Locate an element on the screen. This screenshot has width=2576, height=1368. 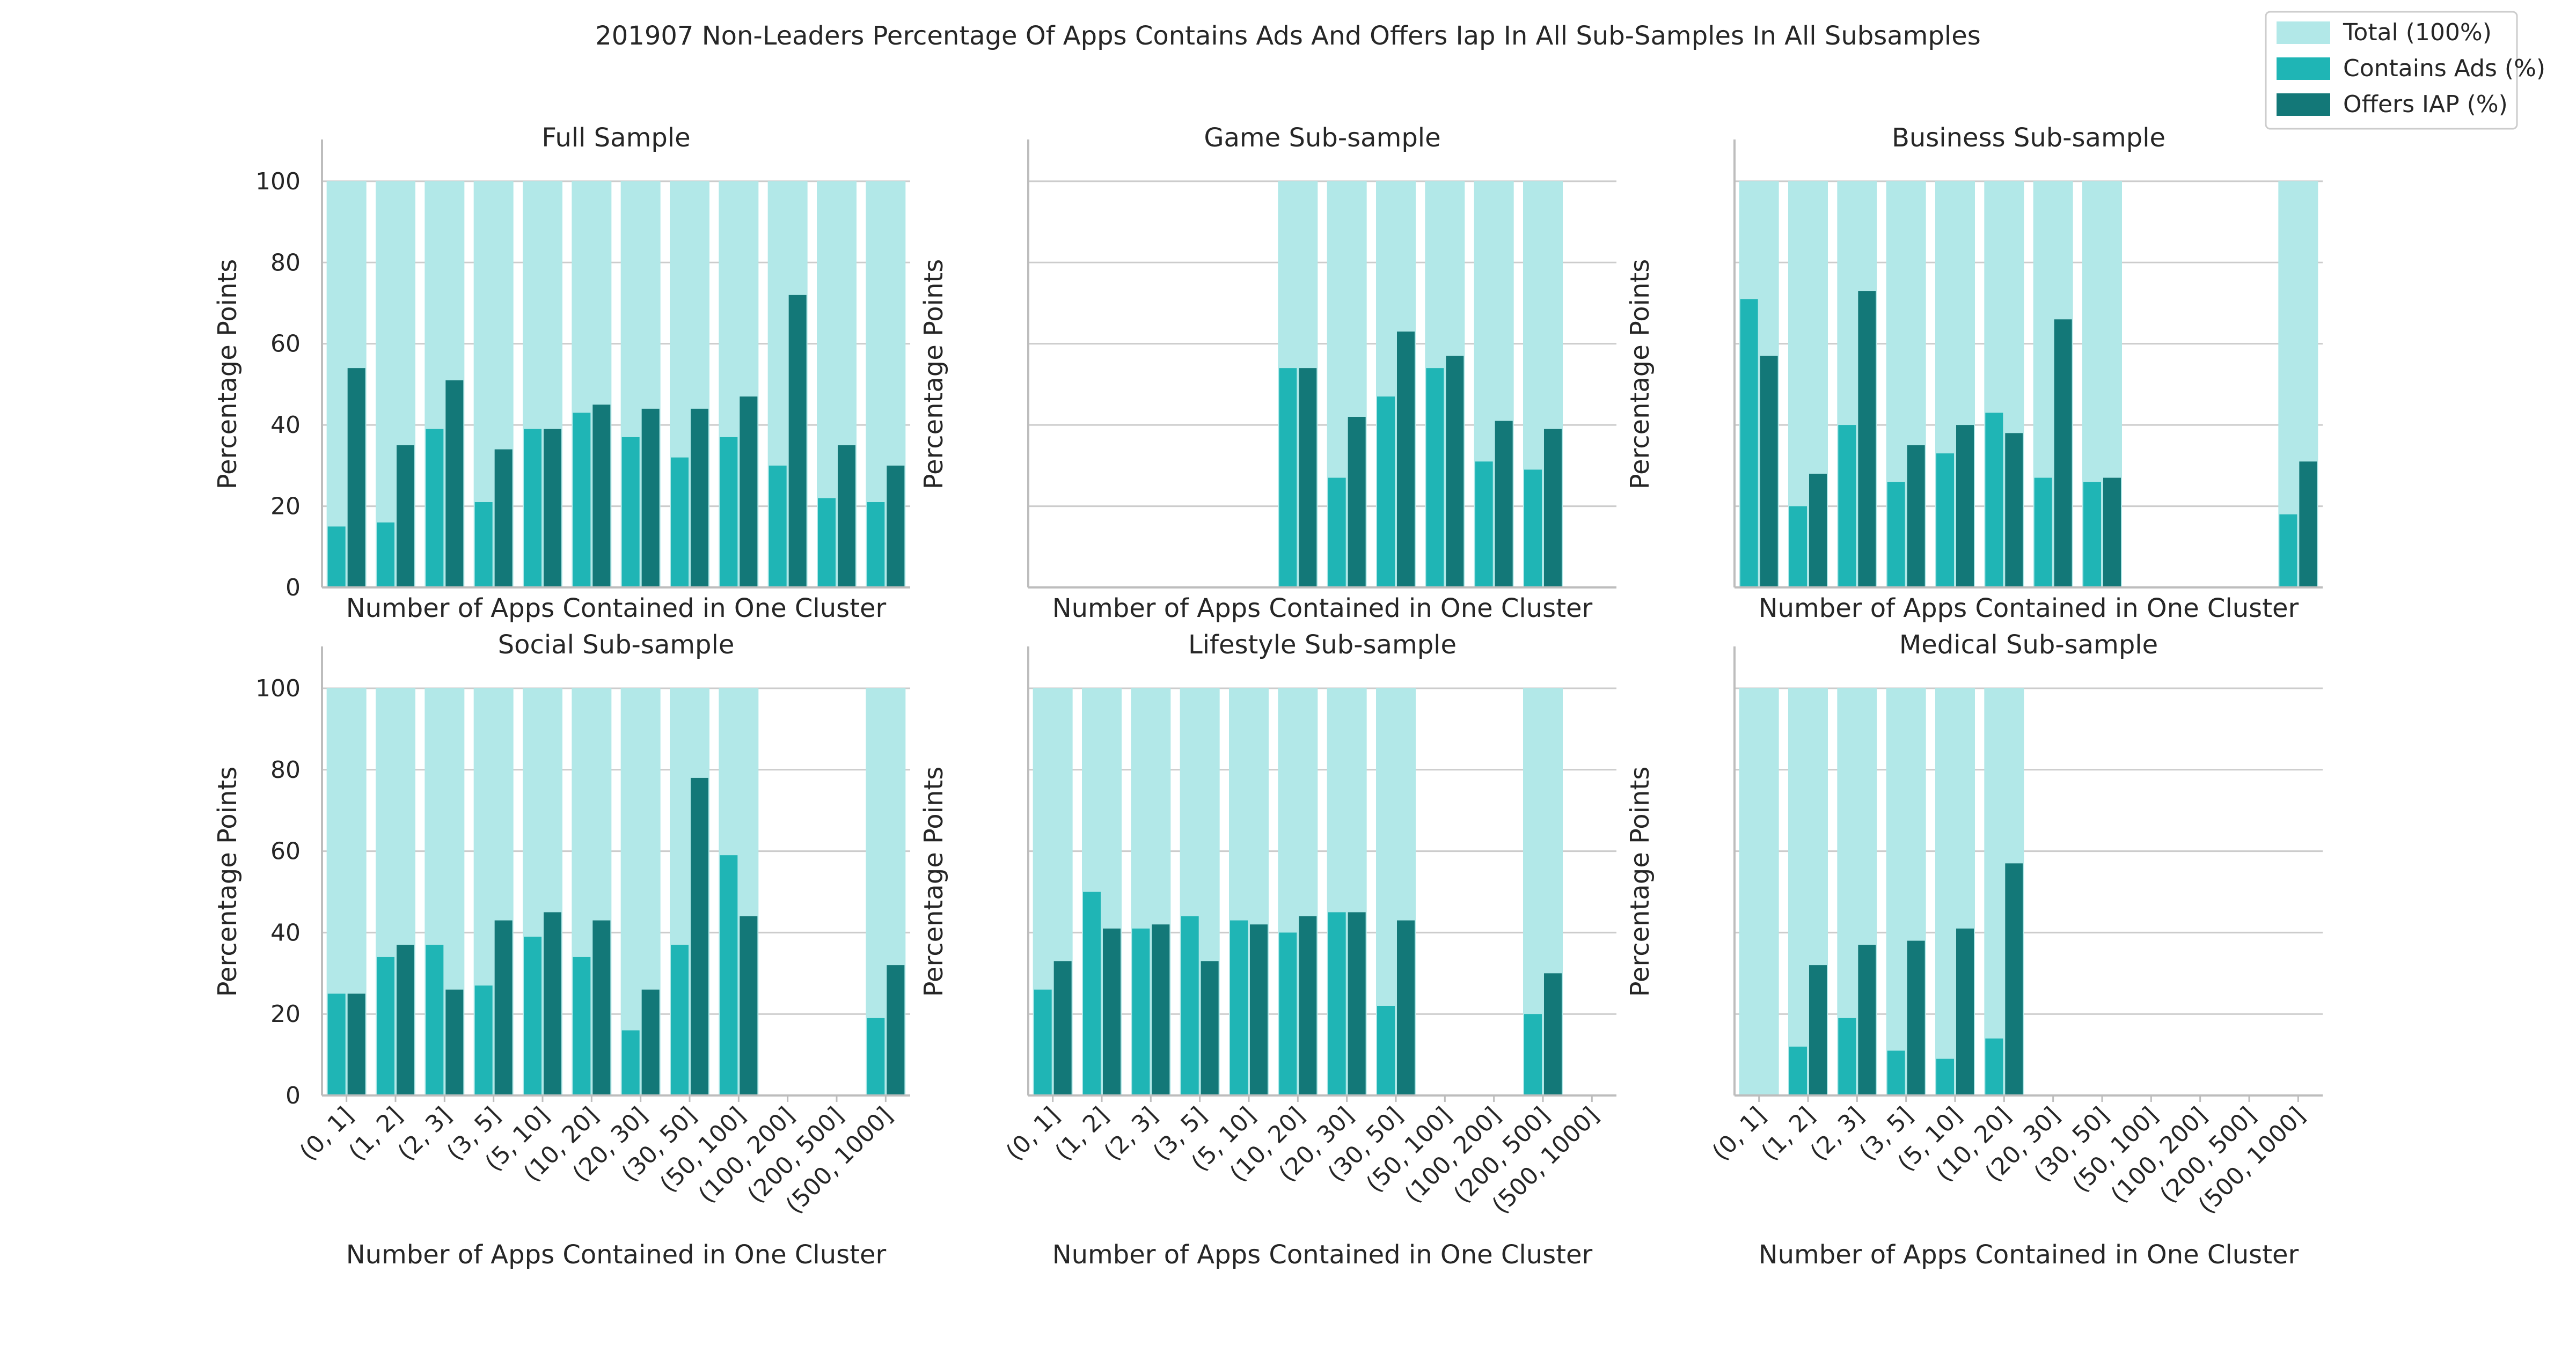
legend-item-contains-ads: Contains Ads (%) is located at coordinates (2411, 68).